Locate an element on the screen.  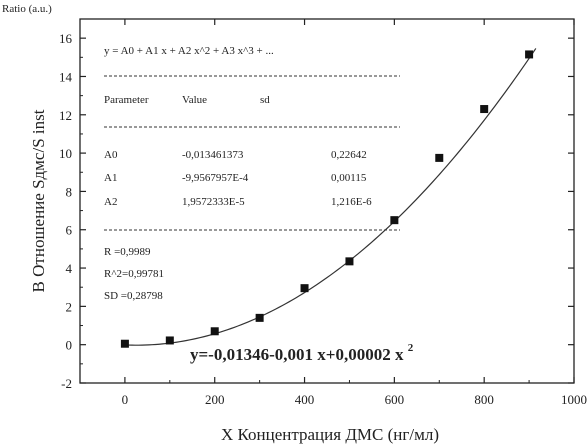
y-tick-label: 8 is located at coordinates (69, 191).